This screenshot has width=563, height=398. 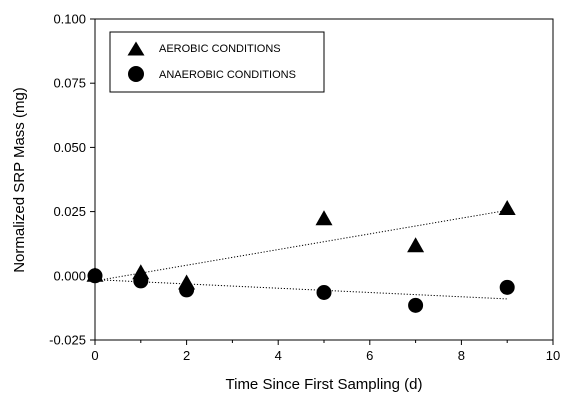 What do you see at coordinates (301, 289) in the screenshot?
I see `trend-line-anaerobic` at bounding box center [301, 289].